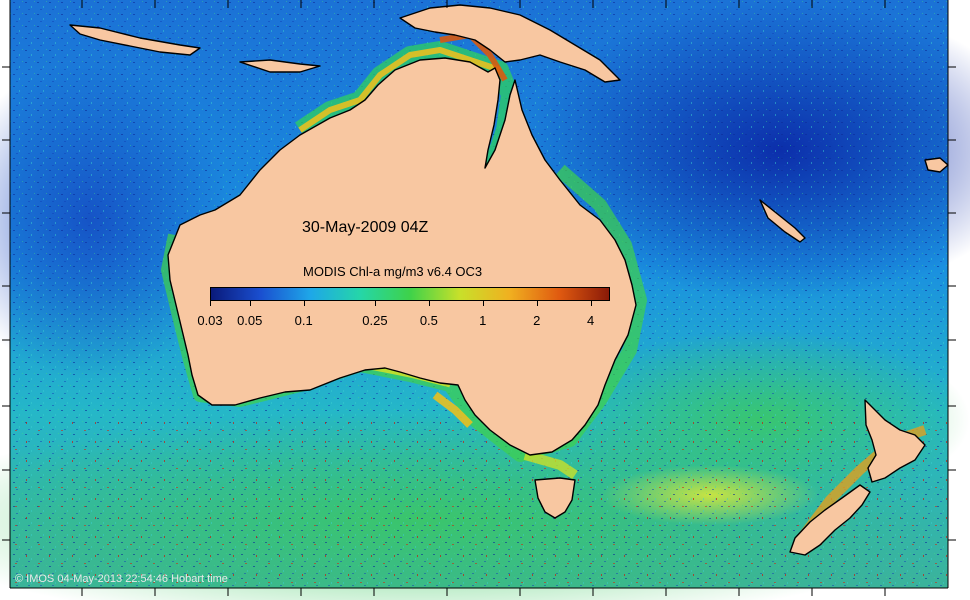 The width and height of the screenshot is (970, 600). Describe the element at coordinates (936, 165) in the screenshot. I see `land-fiji` at that location.